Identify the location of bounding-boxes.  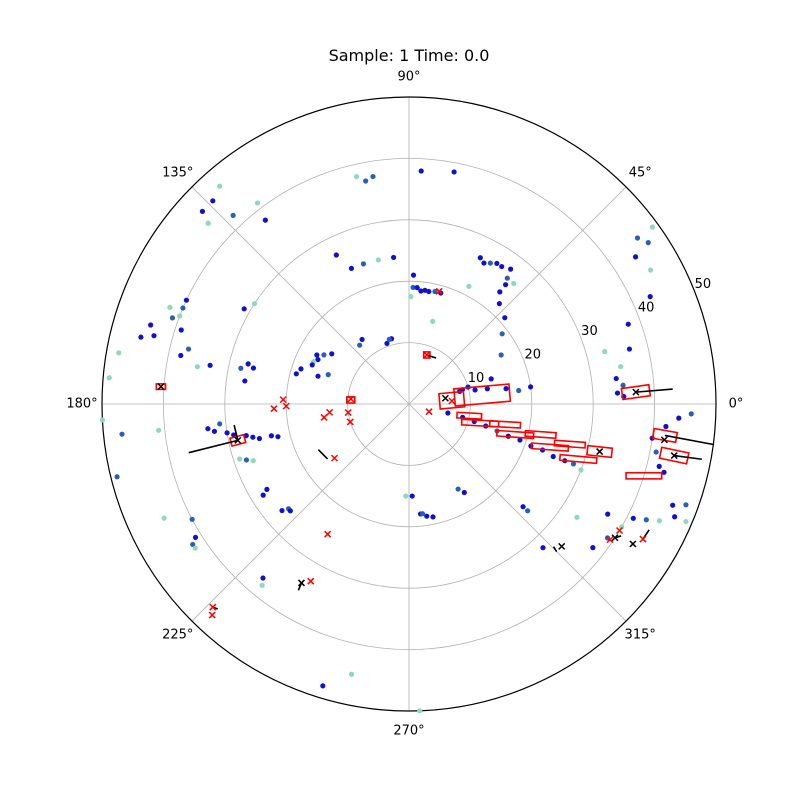
(422, 415).